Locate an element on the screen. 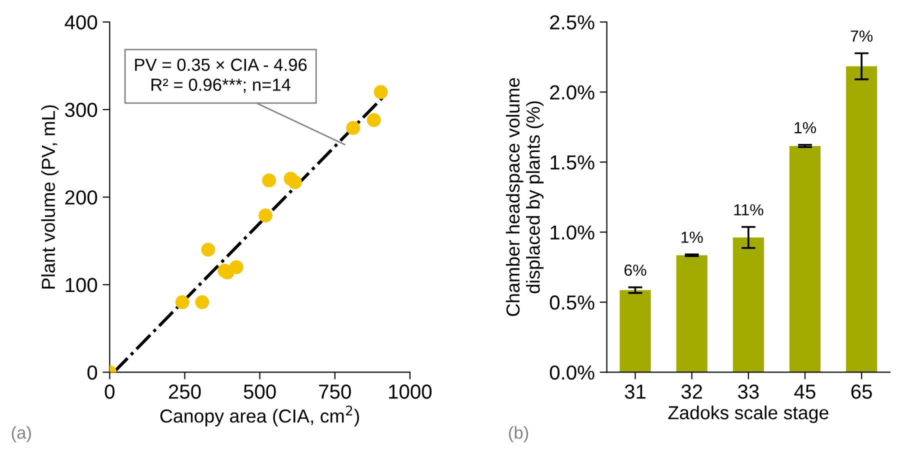  y-tick-label: 200 is located at coordinates (81, 197).